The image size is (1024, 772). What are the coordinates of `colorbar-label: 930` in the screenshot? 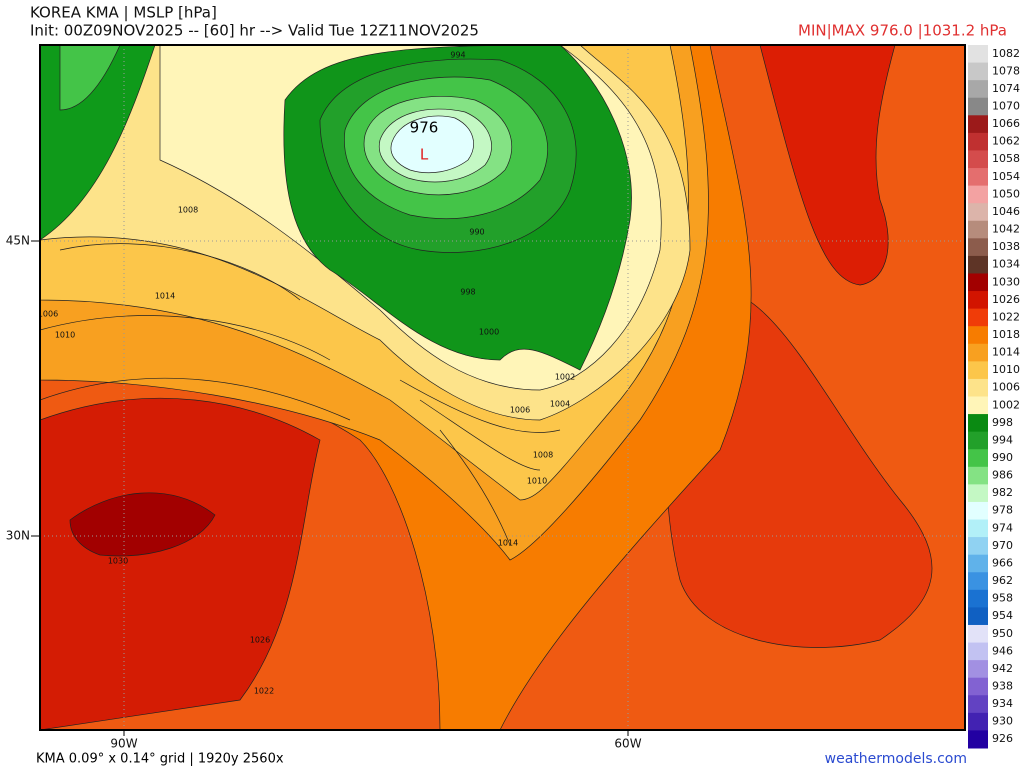 It's located at (1002, 721).